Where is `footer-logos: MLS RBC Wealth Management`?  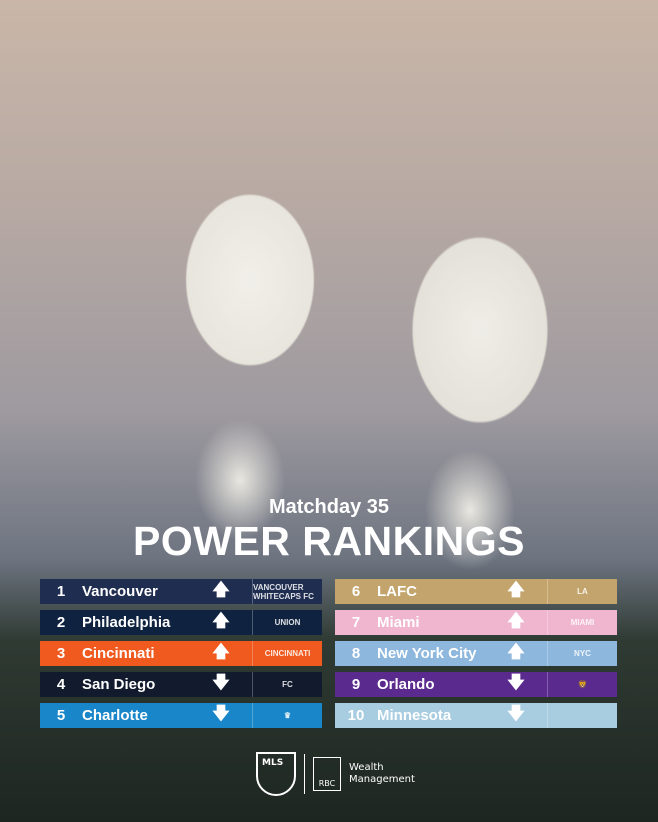 footer-logos: MLS RBC Wealth Management is located at coordinates (337, 774).